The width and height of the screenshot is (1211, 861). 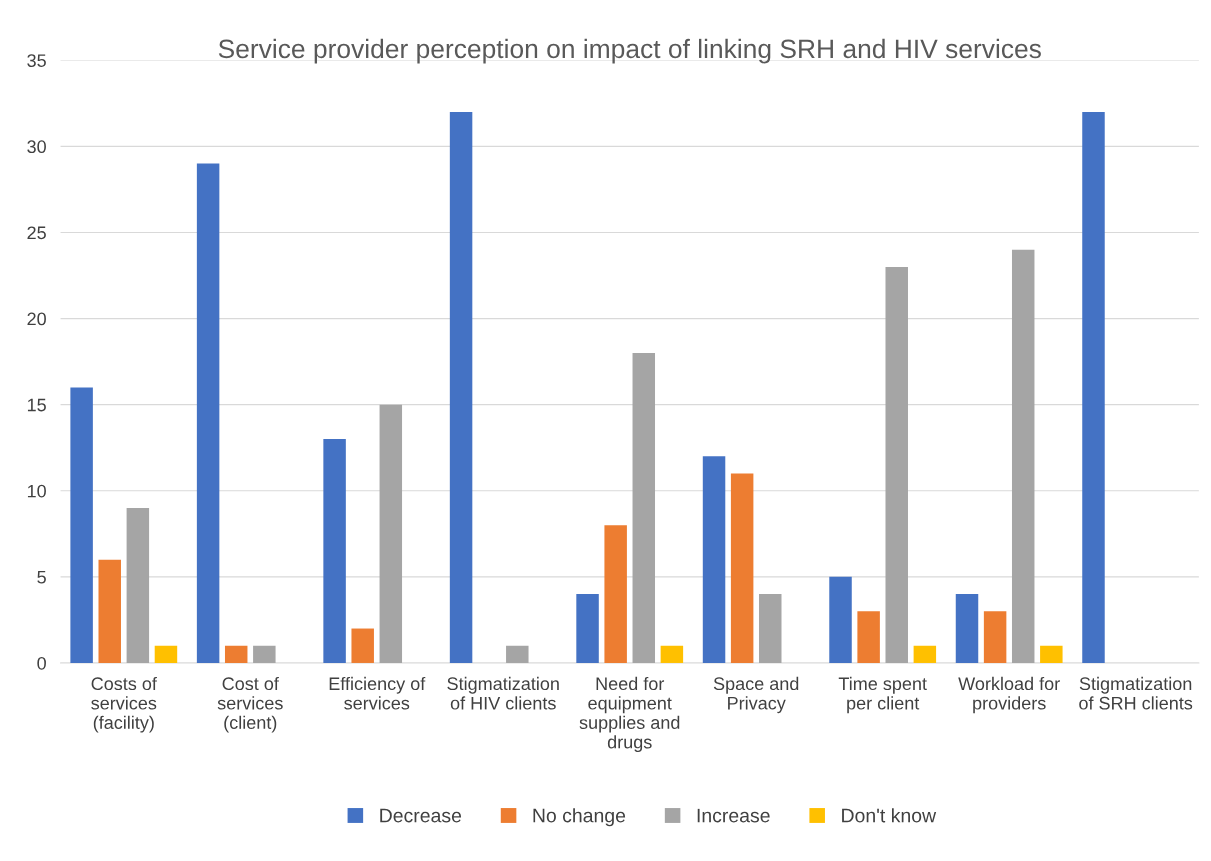 What do you see at coordinates (882, 695) in the screenshot?
I see `x-tick-label: Time spent per client` at bounding box center [882, 695].